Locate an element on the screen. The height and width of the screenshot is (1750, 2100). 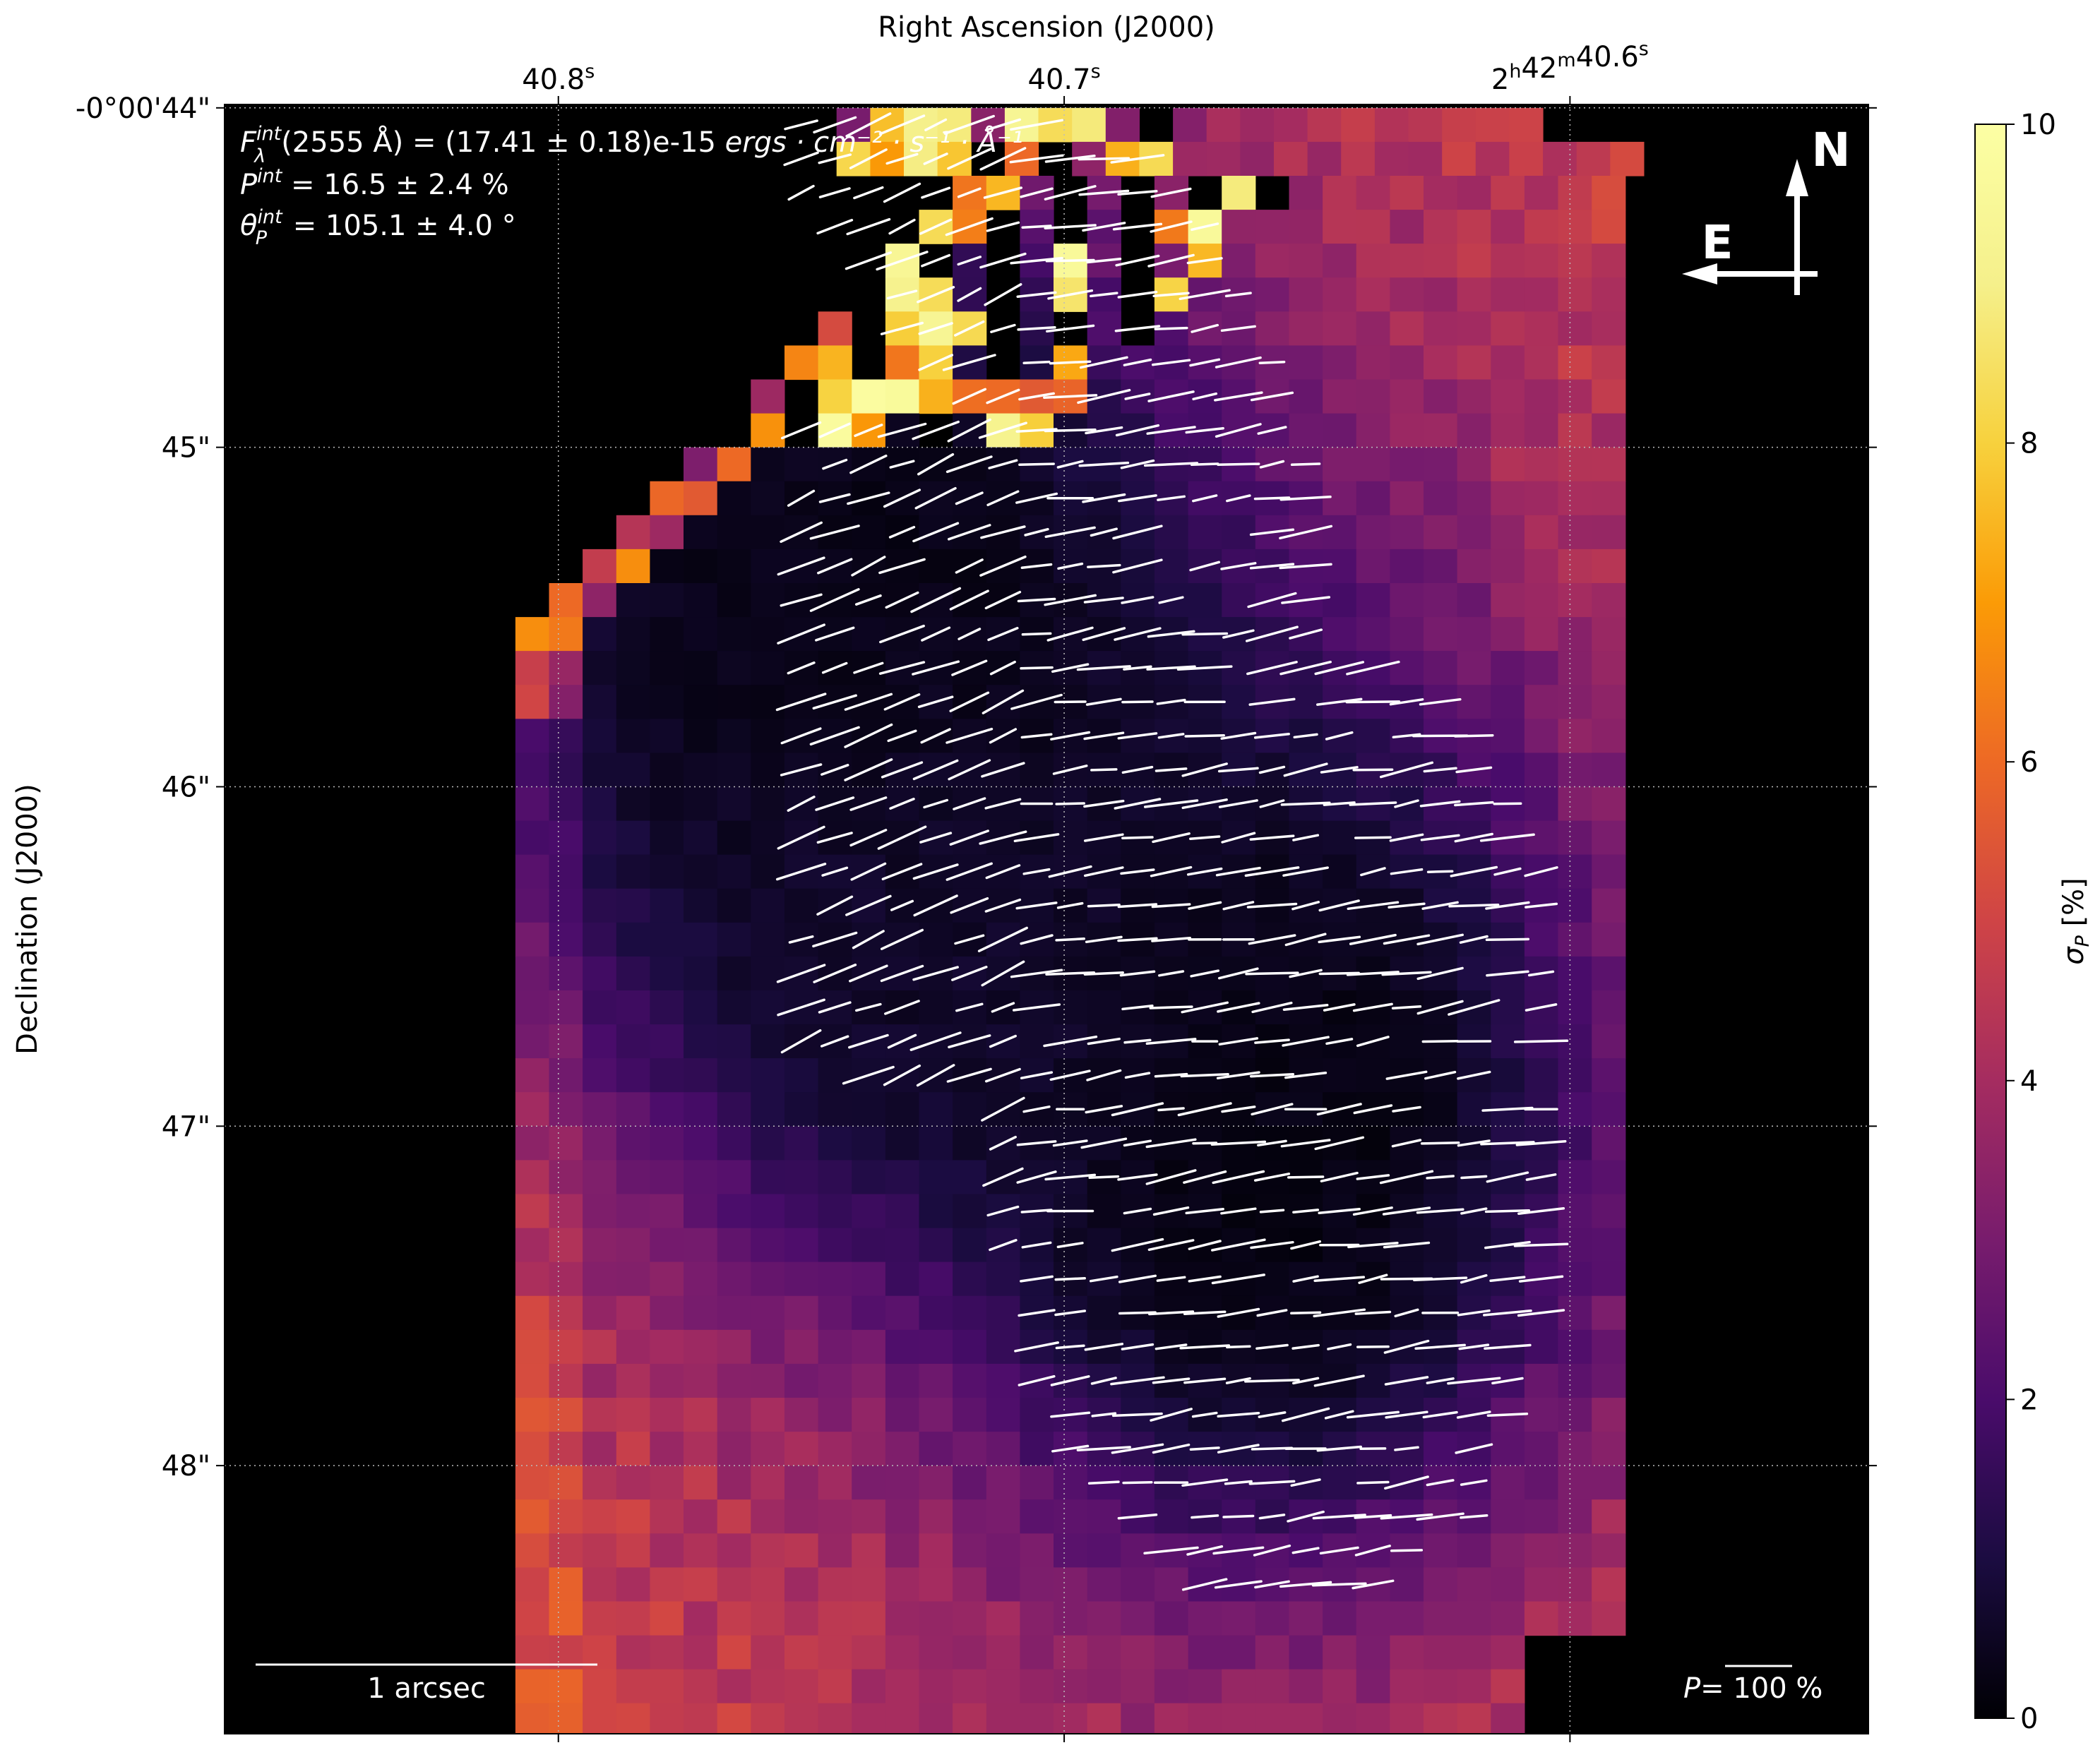
y-tick-label: 47" is located at coordinates (186, 1126).